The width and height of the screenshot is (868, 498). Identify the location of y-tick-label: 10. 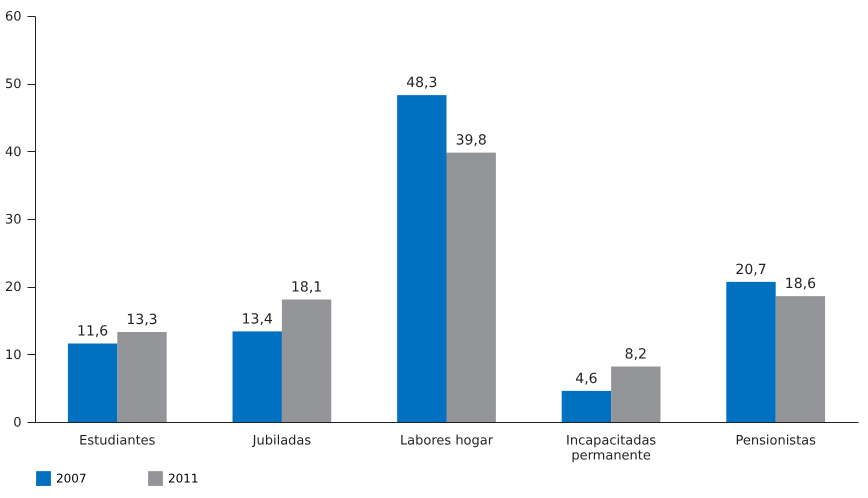
(13, 355).